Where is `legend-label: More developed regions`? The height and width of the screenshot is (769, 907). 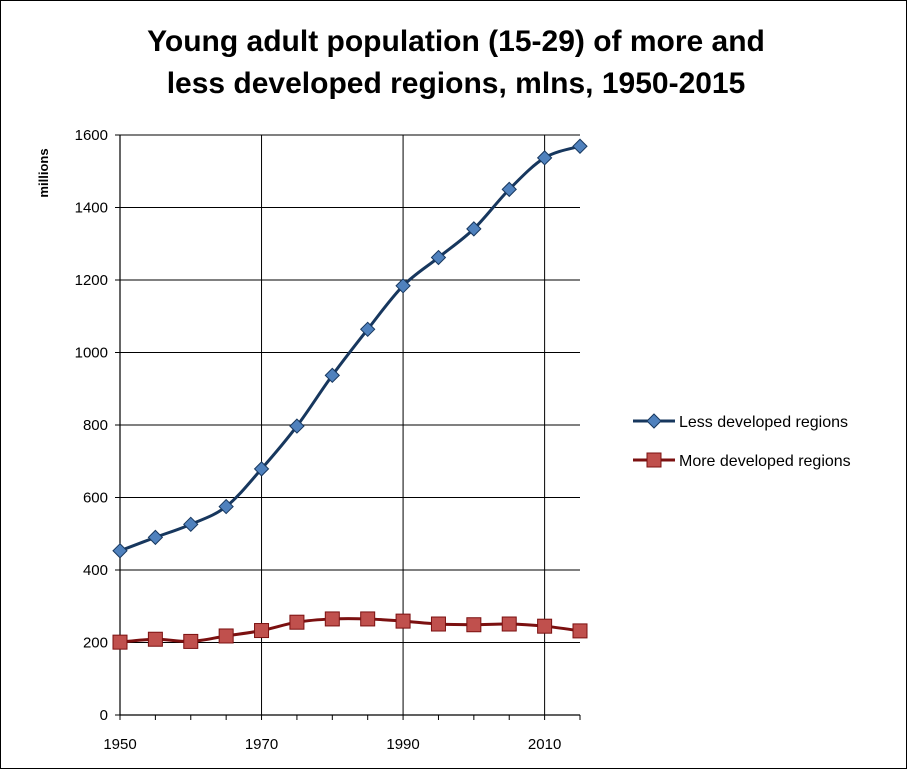
legend-label: More developed regions is located at coordinates (765, 461).